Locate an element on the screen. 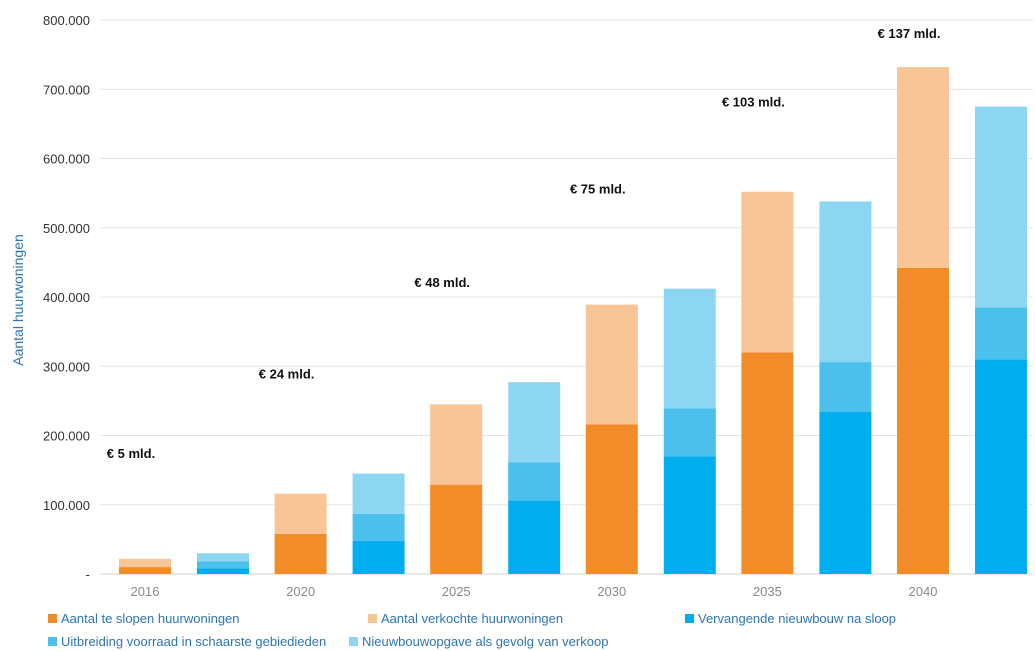 Image resolution: width=1035 pixels, height=651 pixels. cost-annotation: € 75 mld. is located at coordinates (598, 189).